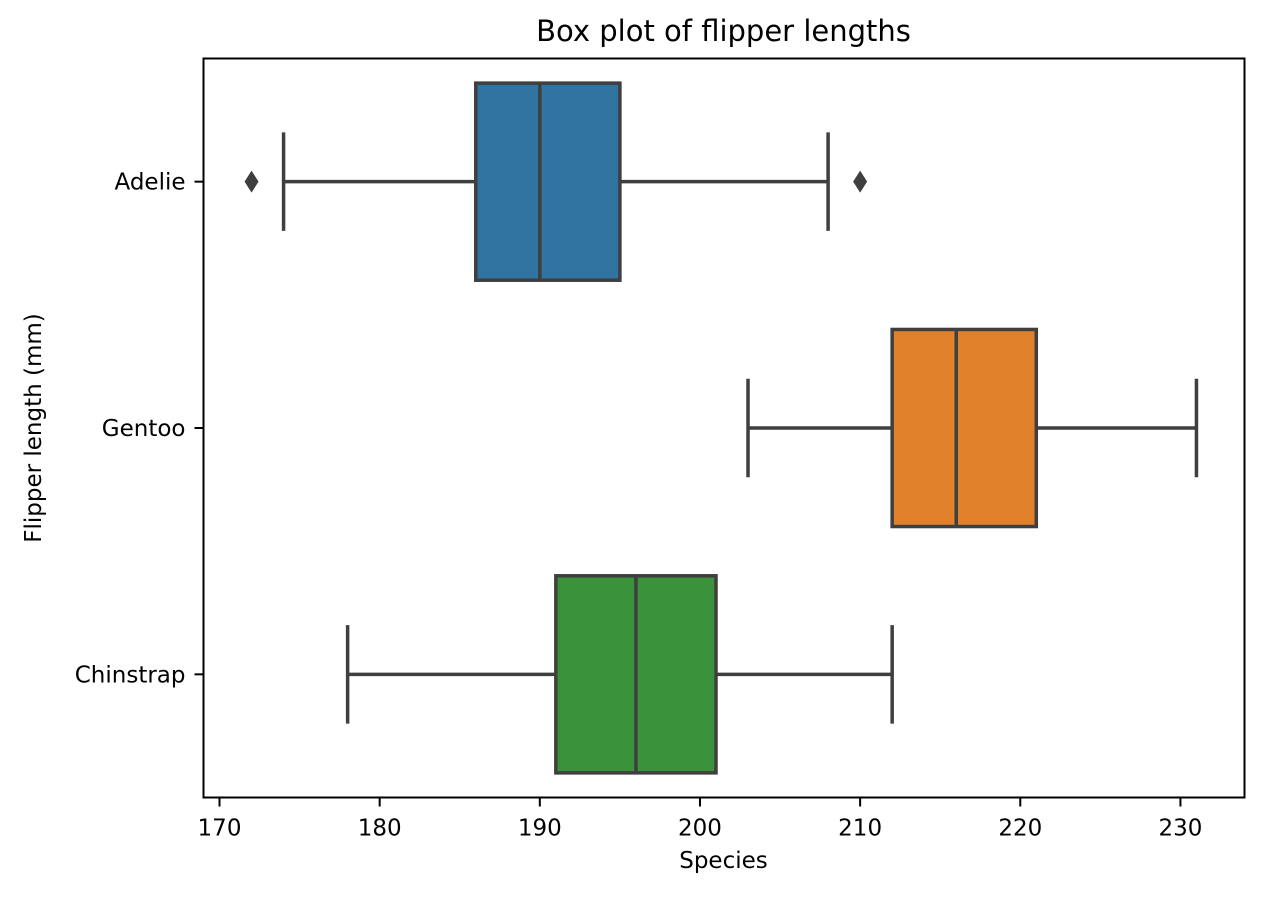  I want to click on x-tick-label-200: 200, so click(700, 829).